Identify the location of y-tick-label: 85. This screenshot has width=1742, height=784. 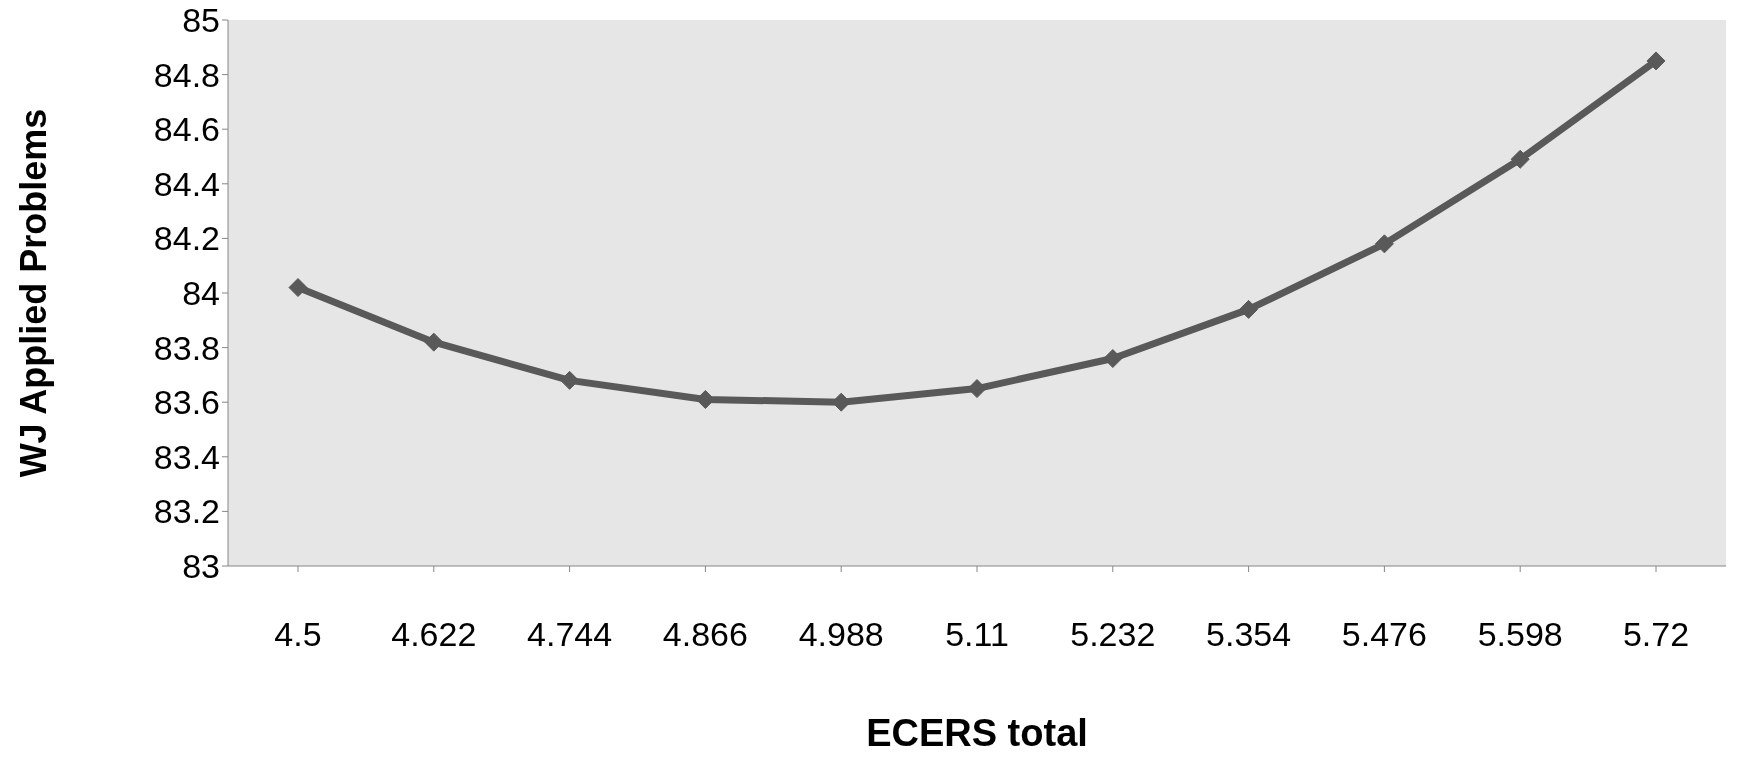
(201, 20).